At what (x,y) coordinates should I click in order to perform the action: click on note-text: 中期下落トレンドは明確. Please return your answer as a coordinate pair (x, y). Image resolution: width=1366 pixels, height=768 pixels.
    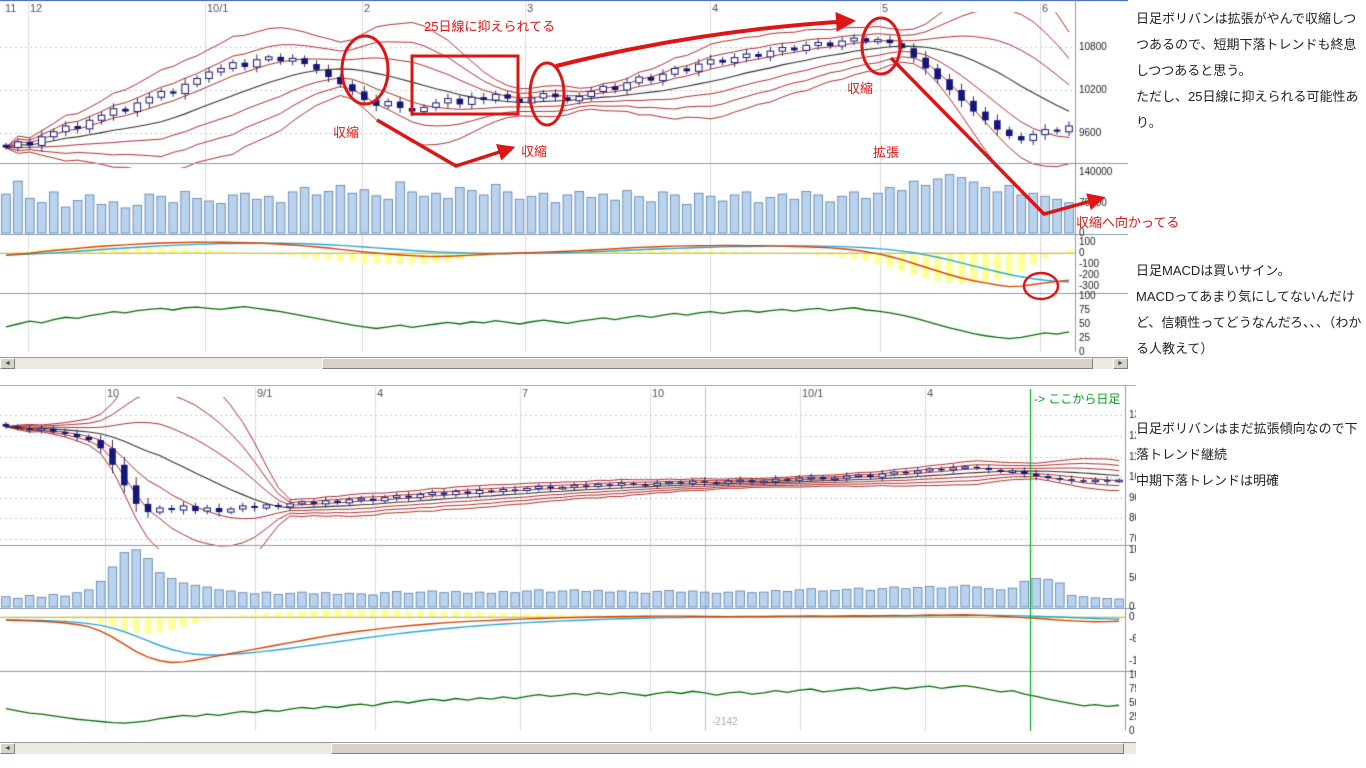
    Looking at the image, I should click on (1208, 480).